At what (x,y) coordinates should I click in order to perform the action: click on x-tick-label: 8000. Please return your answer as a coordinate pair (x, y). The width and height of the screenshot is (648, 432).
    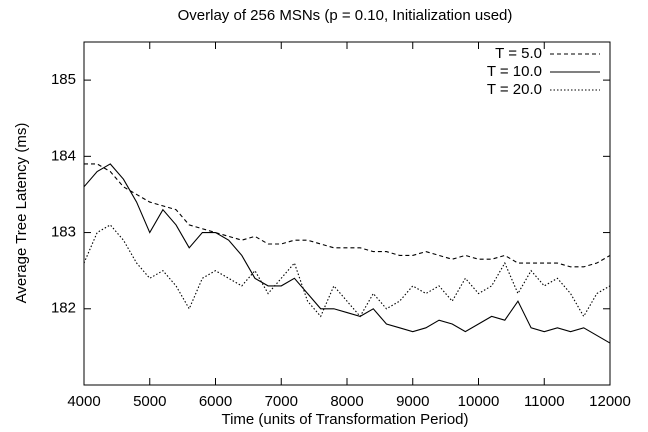
    Looking at the image, I should click on (346, 401).